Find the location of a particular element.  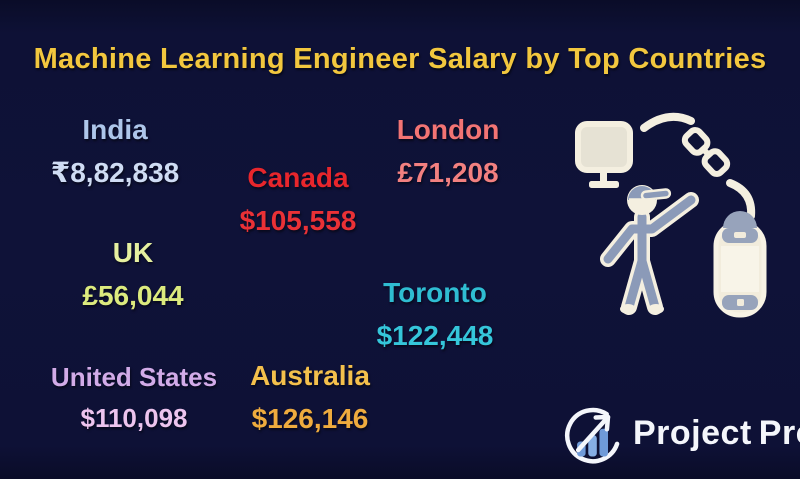

projectpro-logo: ProjectPro is located at coordinates (680, 433).